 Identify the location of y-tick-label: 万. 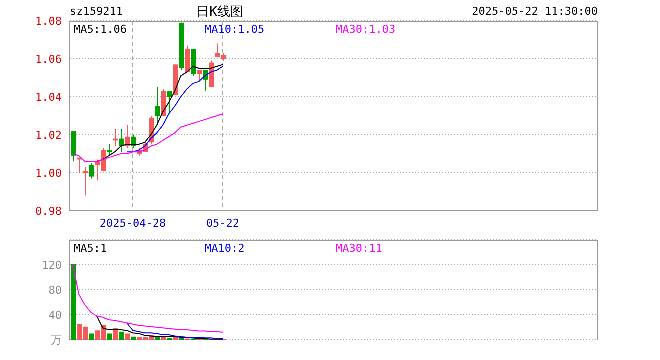
(56, 340).